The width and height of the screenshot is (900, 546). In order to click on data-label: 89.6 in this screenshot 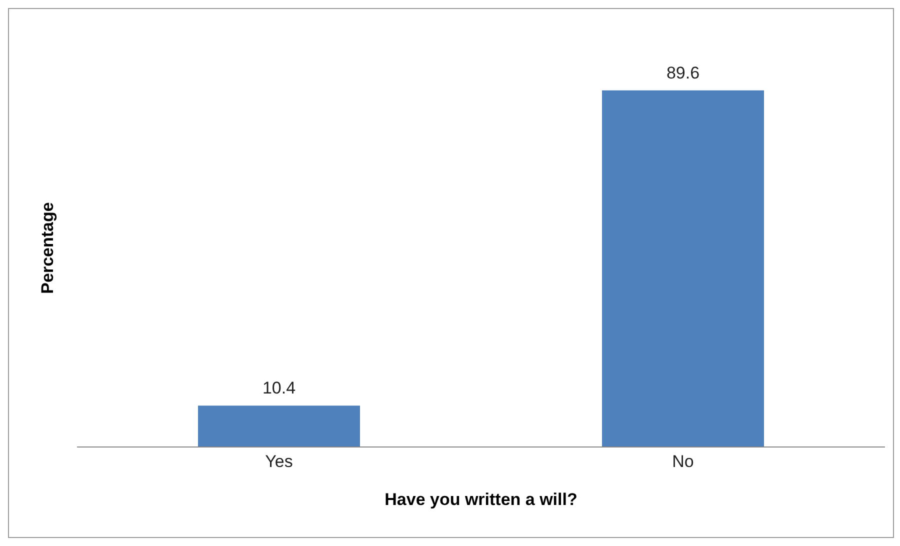, I will do `click(683, 72)`.